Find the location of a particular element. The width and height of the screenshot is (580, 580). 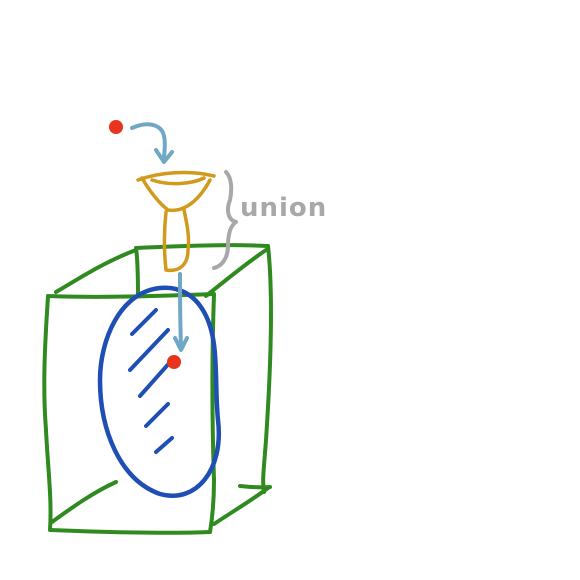

red-dot-top is located at coordinates (116, 127).